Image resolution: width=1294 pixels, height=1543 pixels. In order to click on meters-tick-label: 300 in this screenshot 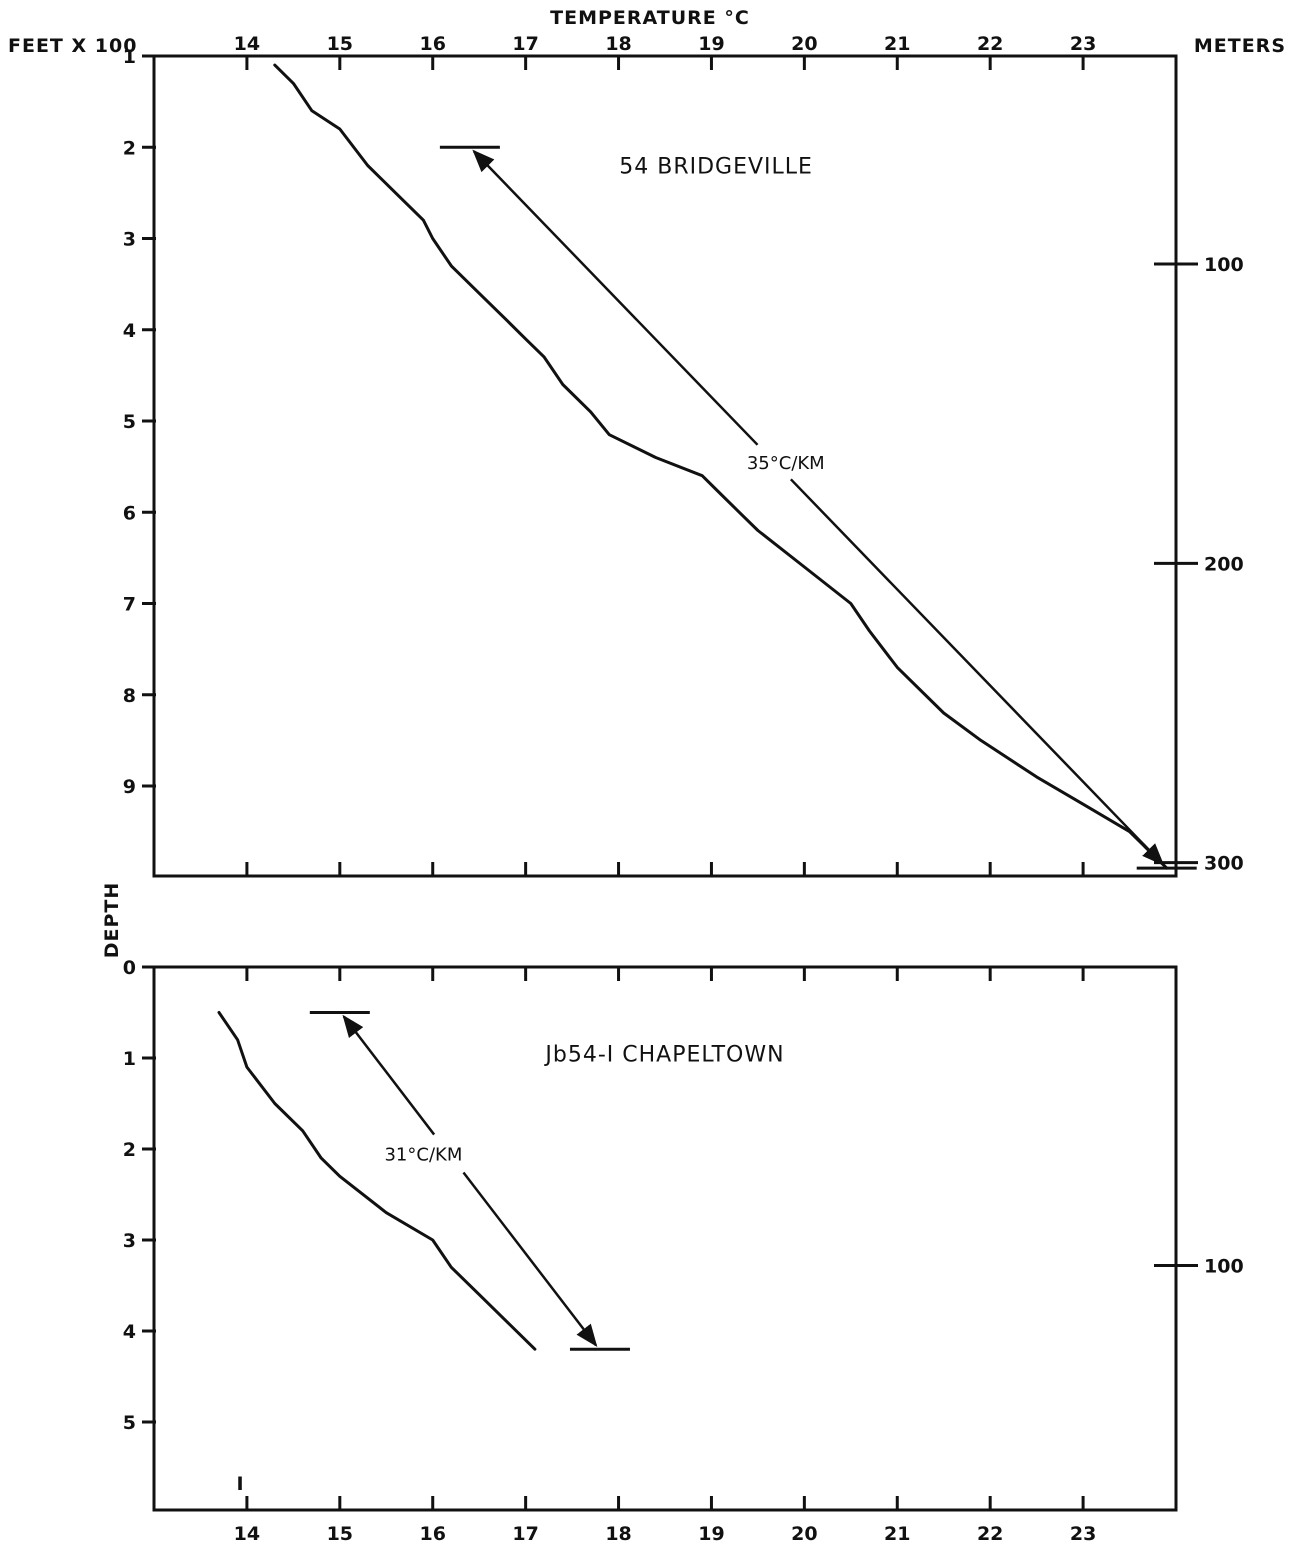, I will do `click(1224, 864)`.